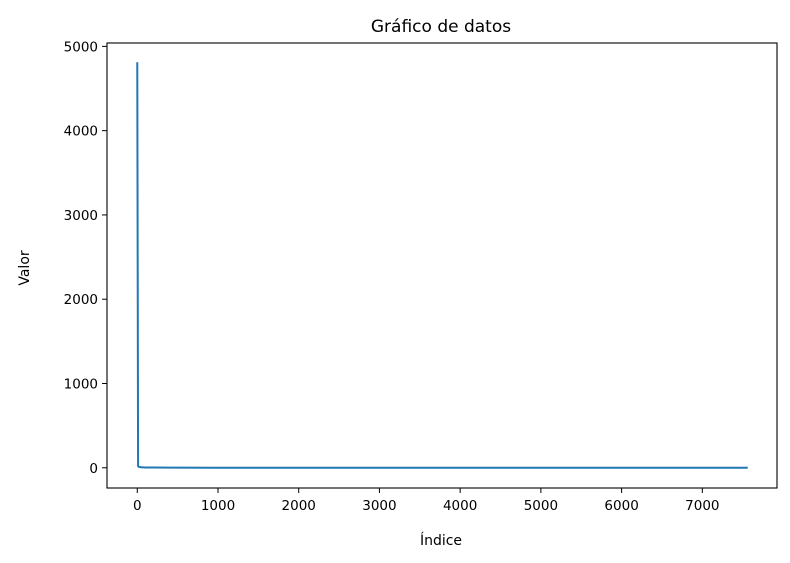 The width and height of the screenshot is (790, 563). I want to click on y-axis-title: Valor, so click(25, 268).